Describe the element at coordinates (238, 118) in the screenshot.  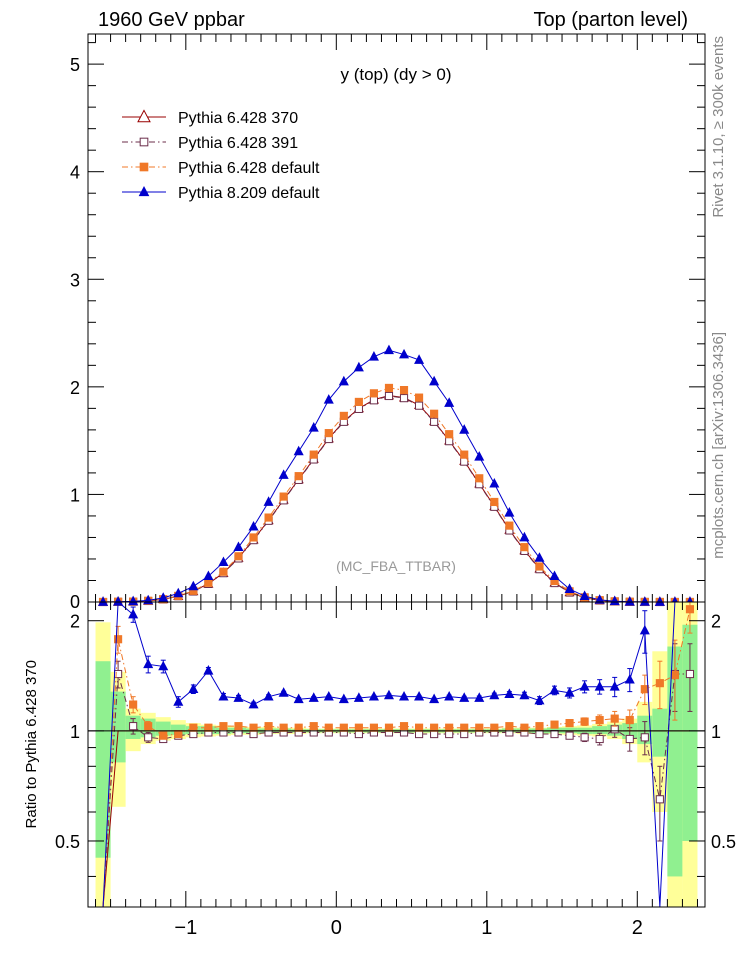
I see `legend-label-p370: Pythia 6.428 370` at that location.